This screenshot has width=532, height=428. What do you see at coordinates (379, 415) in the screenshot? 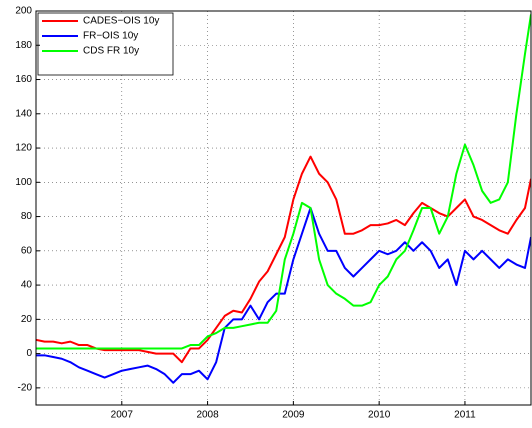
I see `x-tick-label: 2010` at bounding box center [379, 415].